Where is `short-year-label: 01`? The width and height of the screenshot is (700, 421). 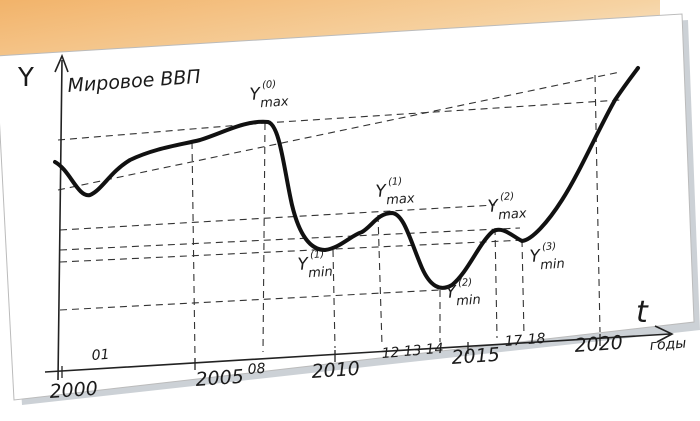
short-year-label: 01 is located at coordinates (100, 355).